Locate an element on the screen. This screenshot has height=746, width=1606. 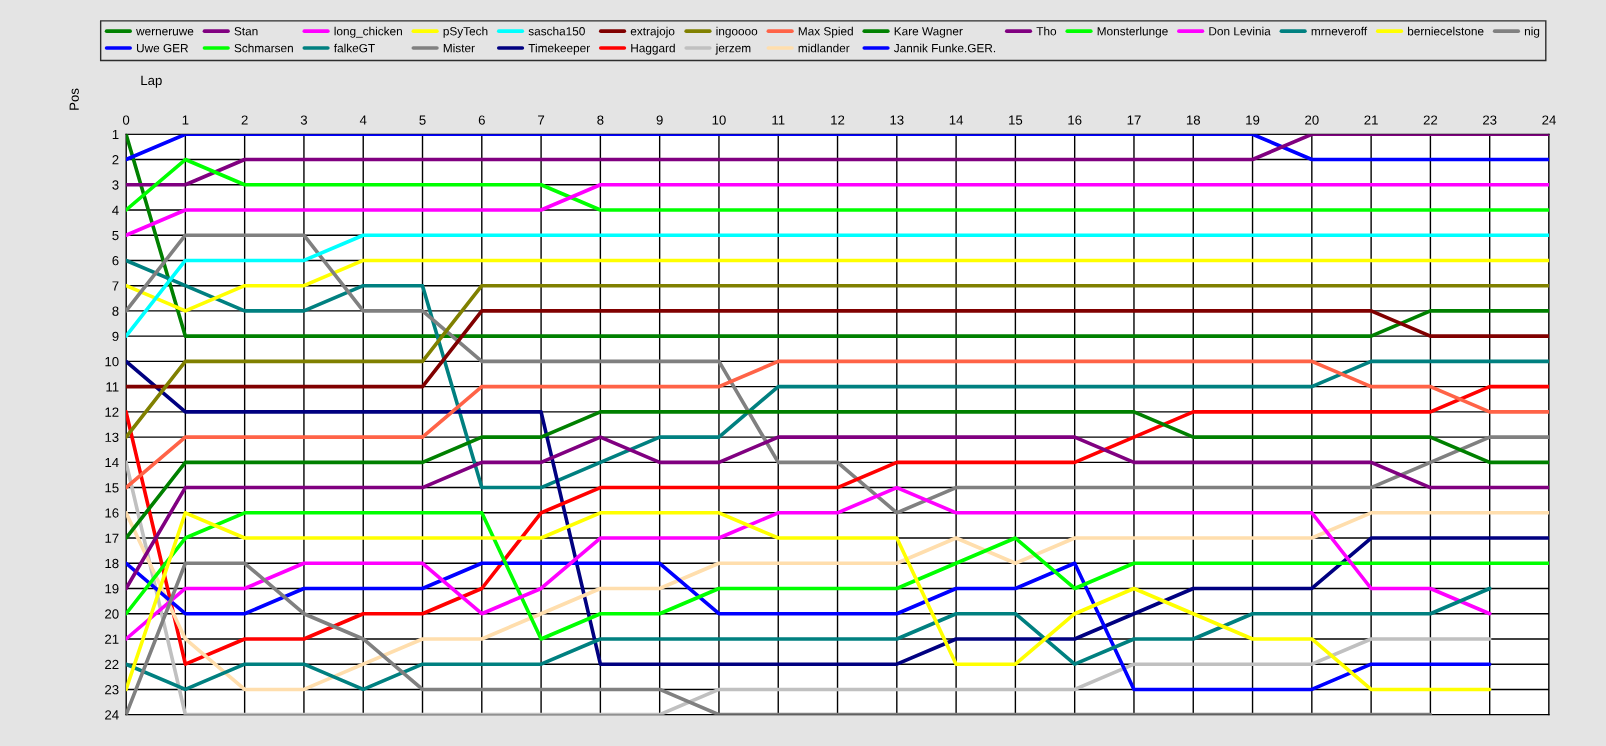
y-tick-label: 6 is located at coordinates (115, 261).